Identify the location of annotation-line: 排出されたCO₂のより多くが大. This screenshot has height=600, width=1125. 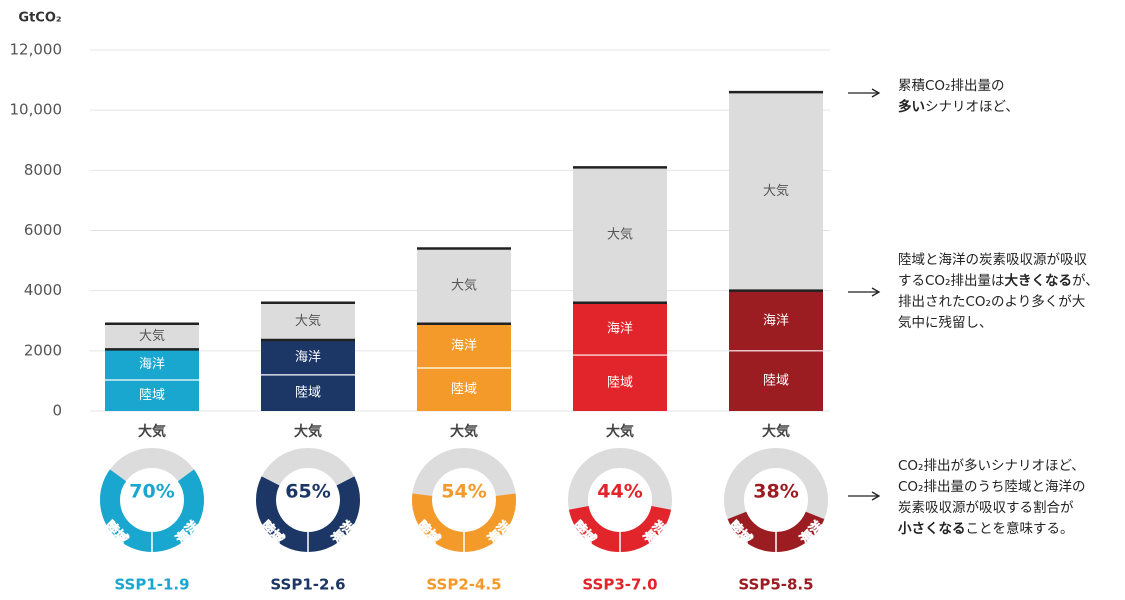
(991, 301).